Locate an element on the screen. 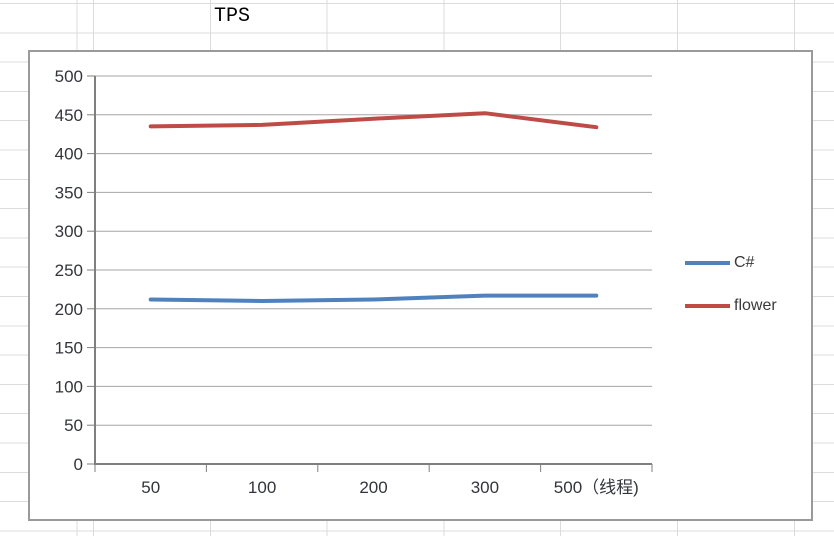 This screenshot has height=536, width=834. series-line-flower is located at coordinates (373, 120).